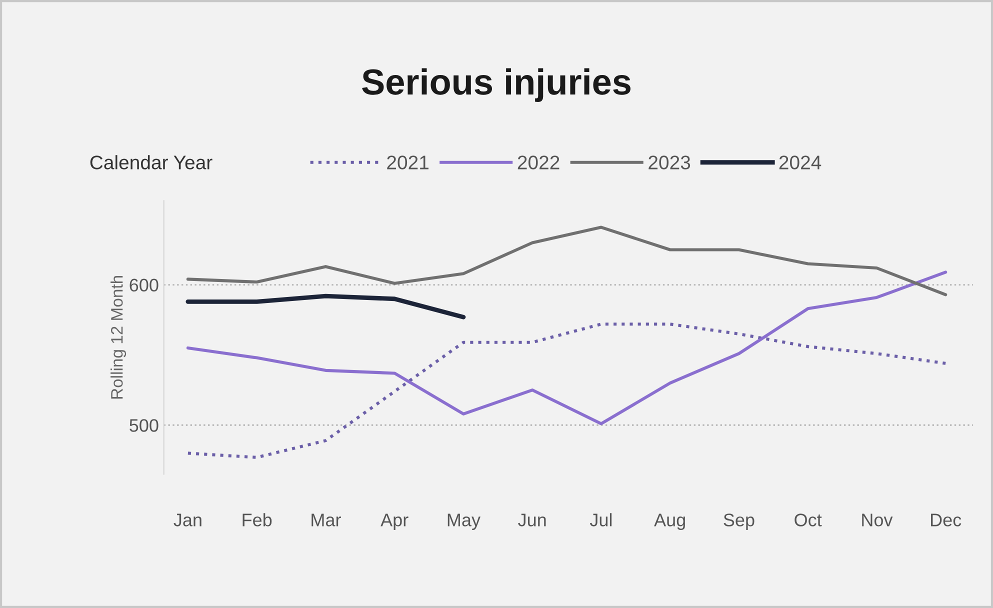 The height and width of the screenshot is (608, 993). I want to click on y-axis-title: Rolling 12 Month, so click(118, 337).